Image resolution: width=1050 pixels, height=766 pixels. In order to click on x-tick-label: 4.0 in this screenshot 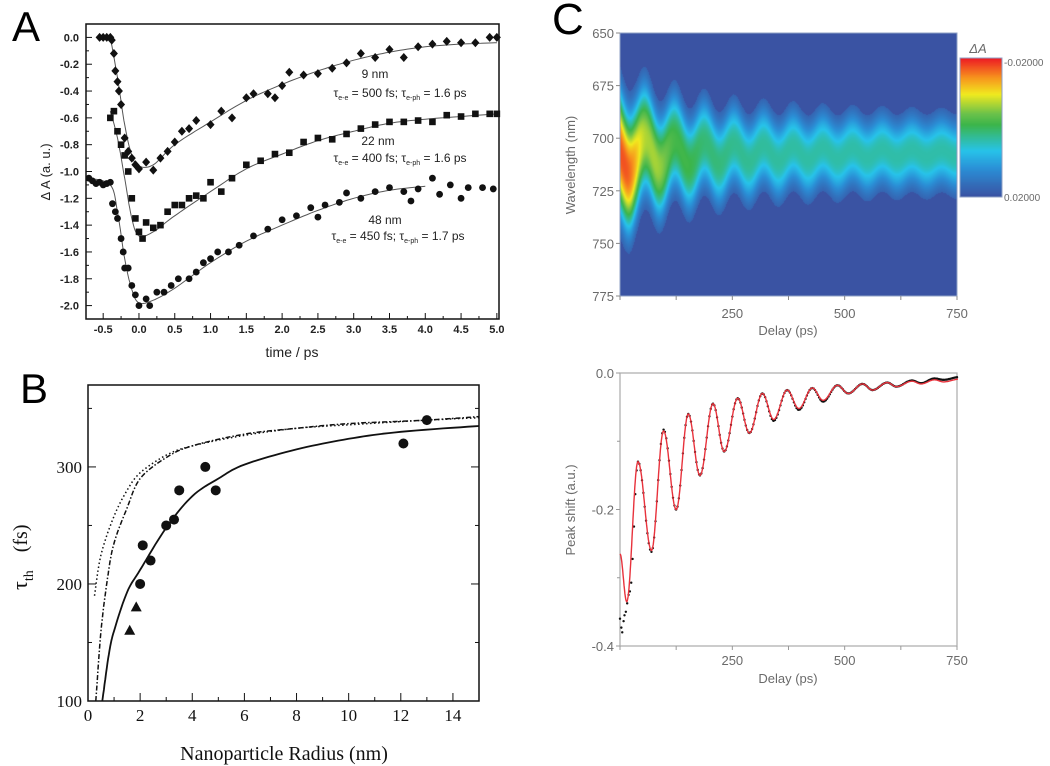, I will do `click(425, 330)`.